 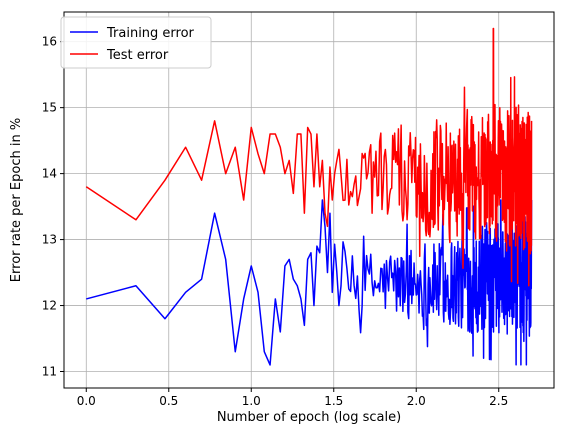 I want to click on y-tick-label: 16, so click(x=49, y=42).